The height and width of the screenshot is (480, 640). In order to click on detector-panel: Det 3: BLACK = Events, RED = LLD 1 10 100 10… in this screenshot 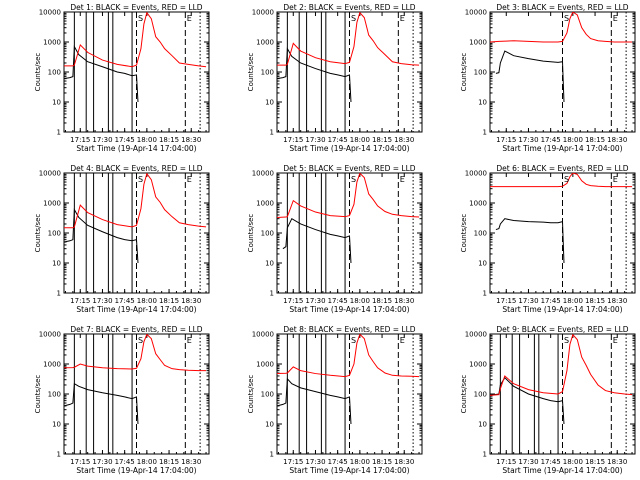, I will do `click(548, 78)`.